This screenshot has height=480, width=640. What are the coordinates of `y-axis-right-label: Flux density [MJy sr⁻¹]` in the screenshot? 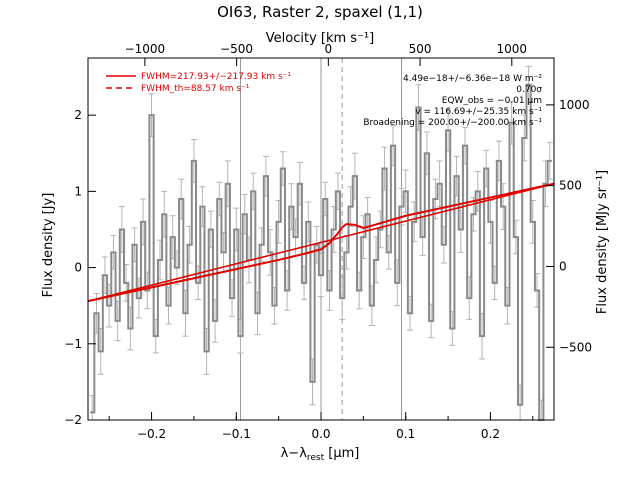 It's located at (602, 242).